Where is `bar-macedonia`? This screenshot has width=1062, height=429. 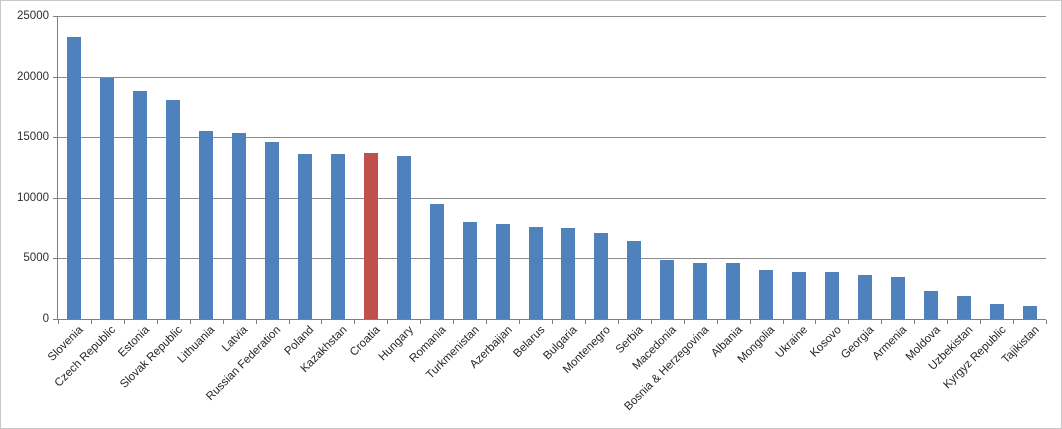
bar-macedonia is located at coordinates (667, 289).